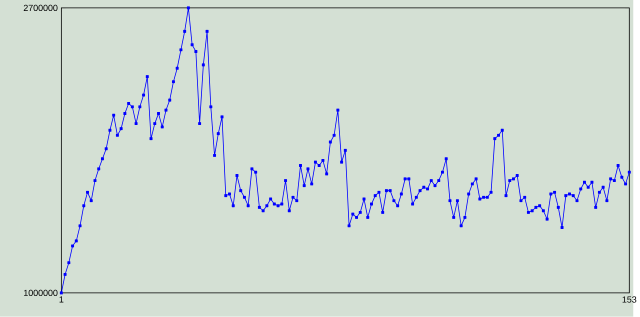 This screenshot has width=640, height=317. I want to click on x-tick-label: 1, so click(62, 299).